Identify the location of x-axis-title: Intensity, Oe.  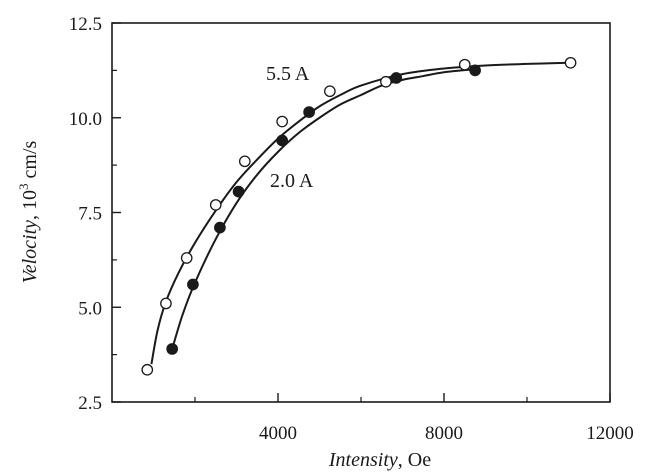
(379, 460).